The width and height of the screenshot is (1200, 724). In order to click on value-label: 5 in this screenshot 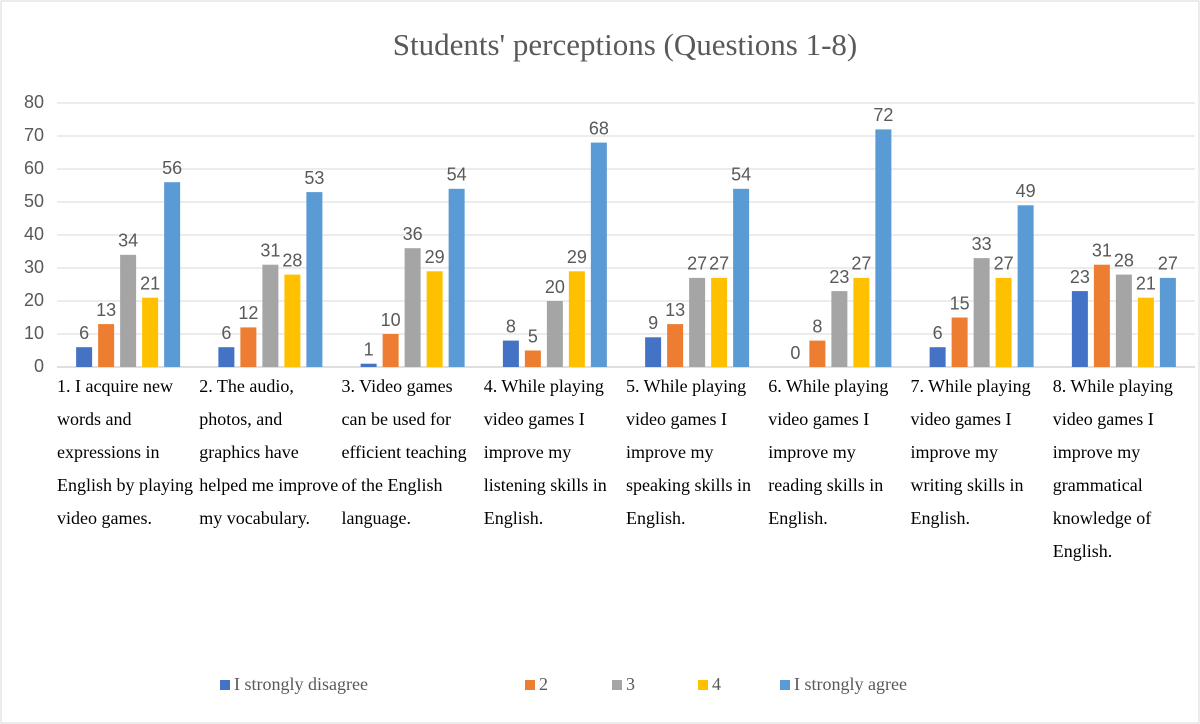, I will do `click(533, 336)`.